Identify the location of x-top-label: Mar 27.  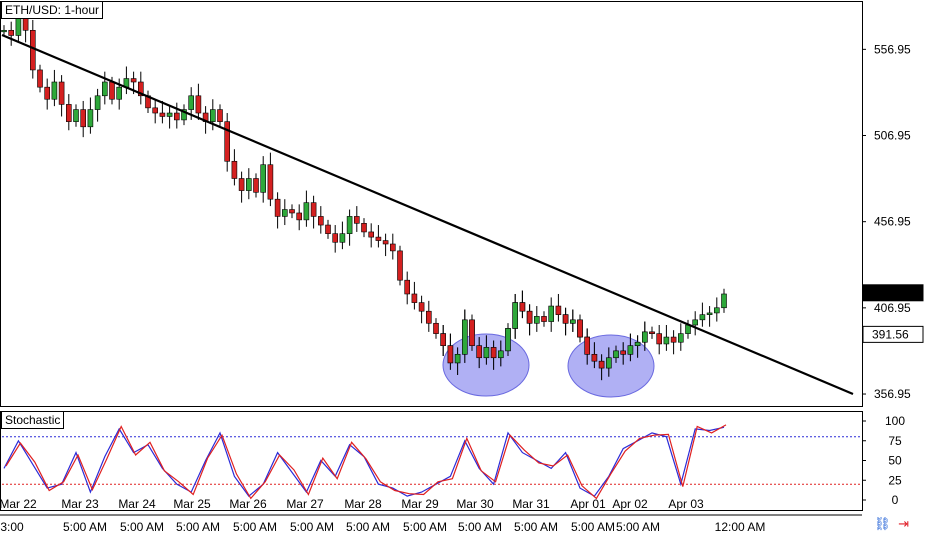
(305, 504).